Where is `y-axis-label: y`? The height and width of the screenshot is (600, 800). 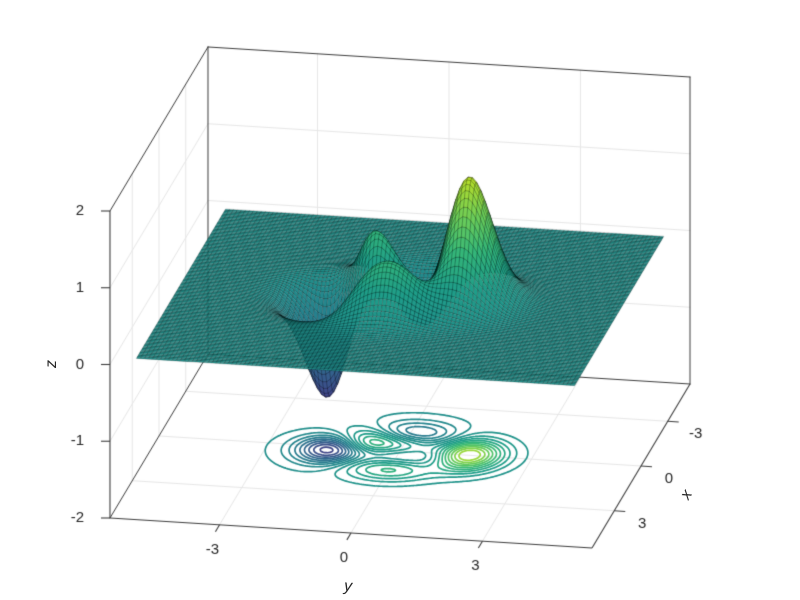
y-axis-label: y is located at coordinates (348, 586).